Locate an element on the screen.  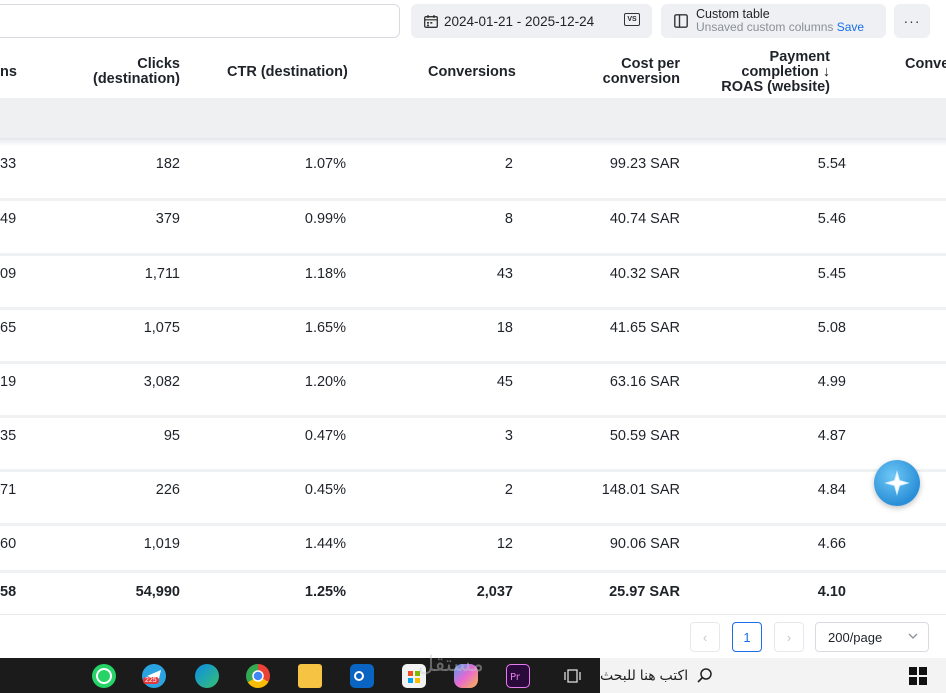
cell-roas: 4.99 is located at coordinates (831, 382).